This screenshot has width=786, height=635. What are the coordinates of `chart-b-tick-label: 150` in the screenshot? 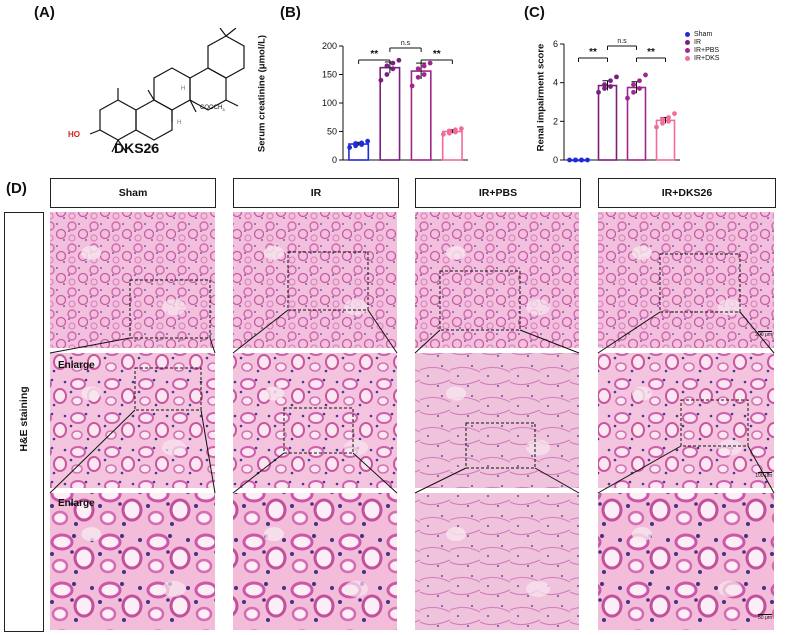 It's located at (329, 75).